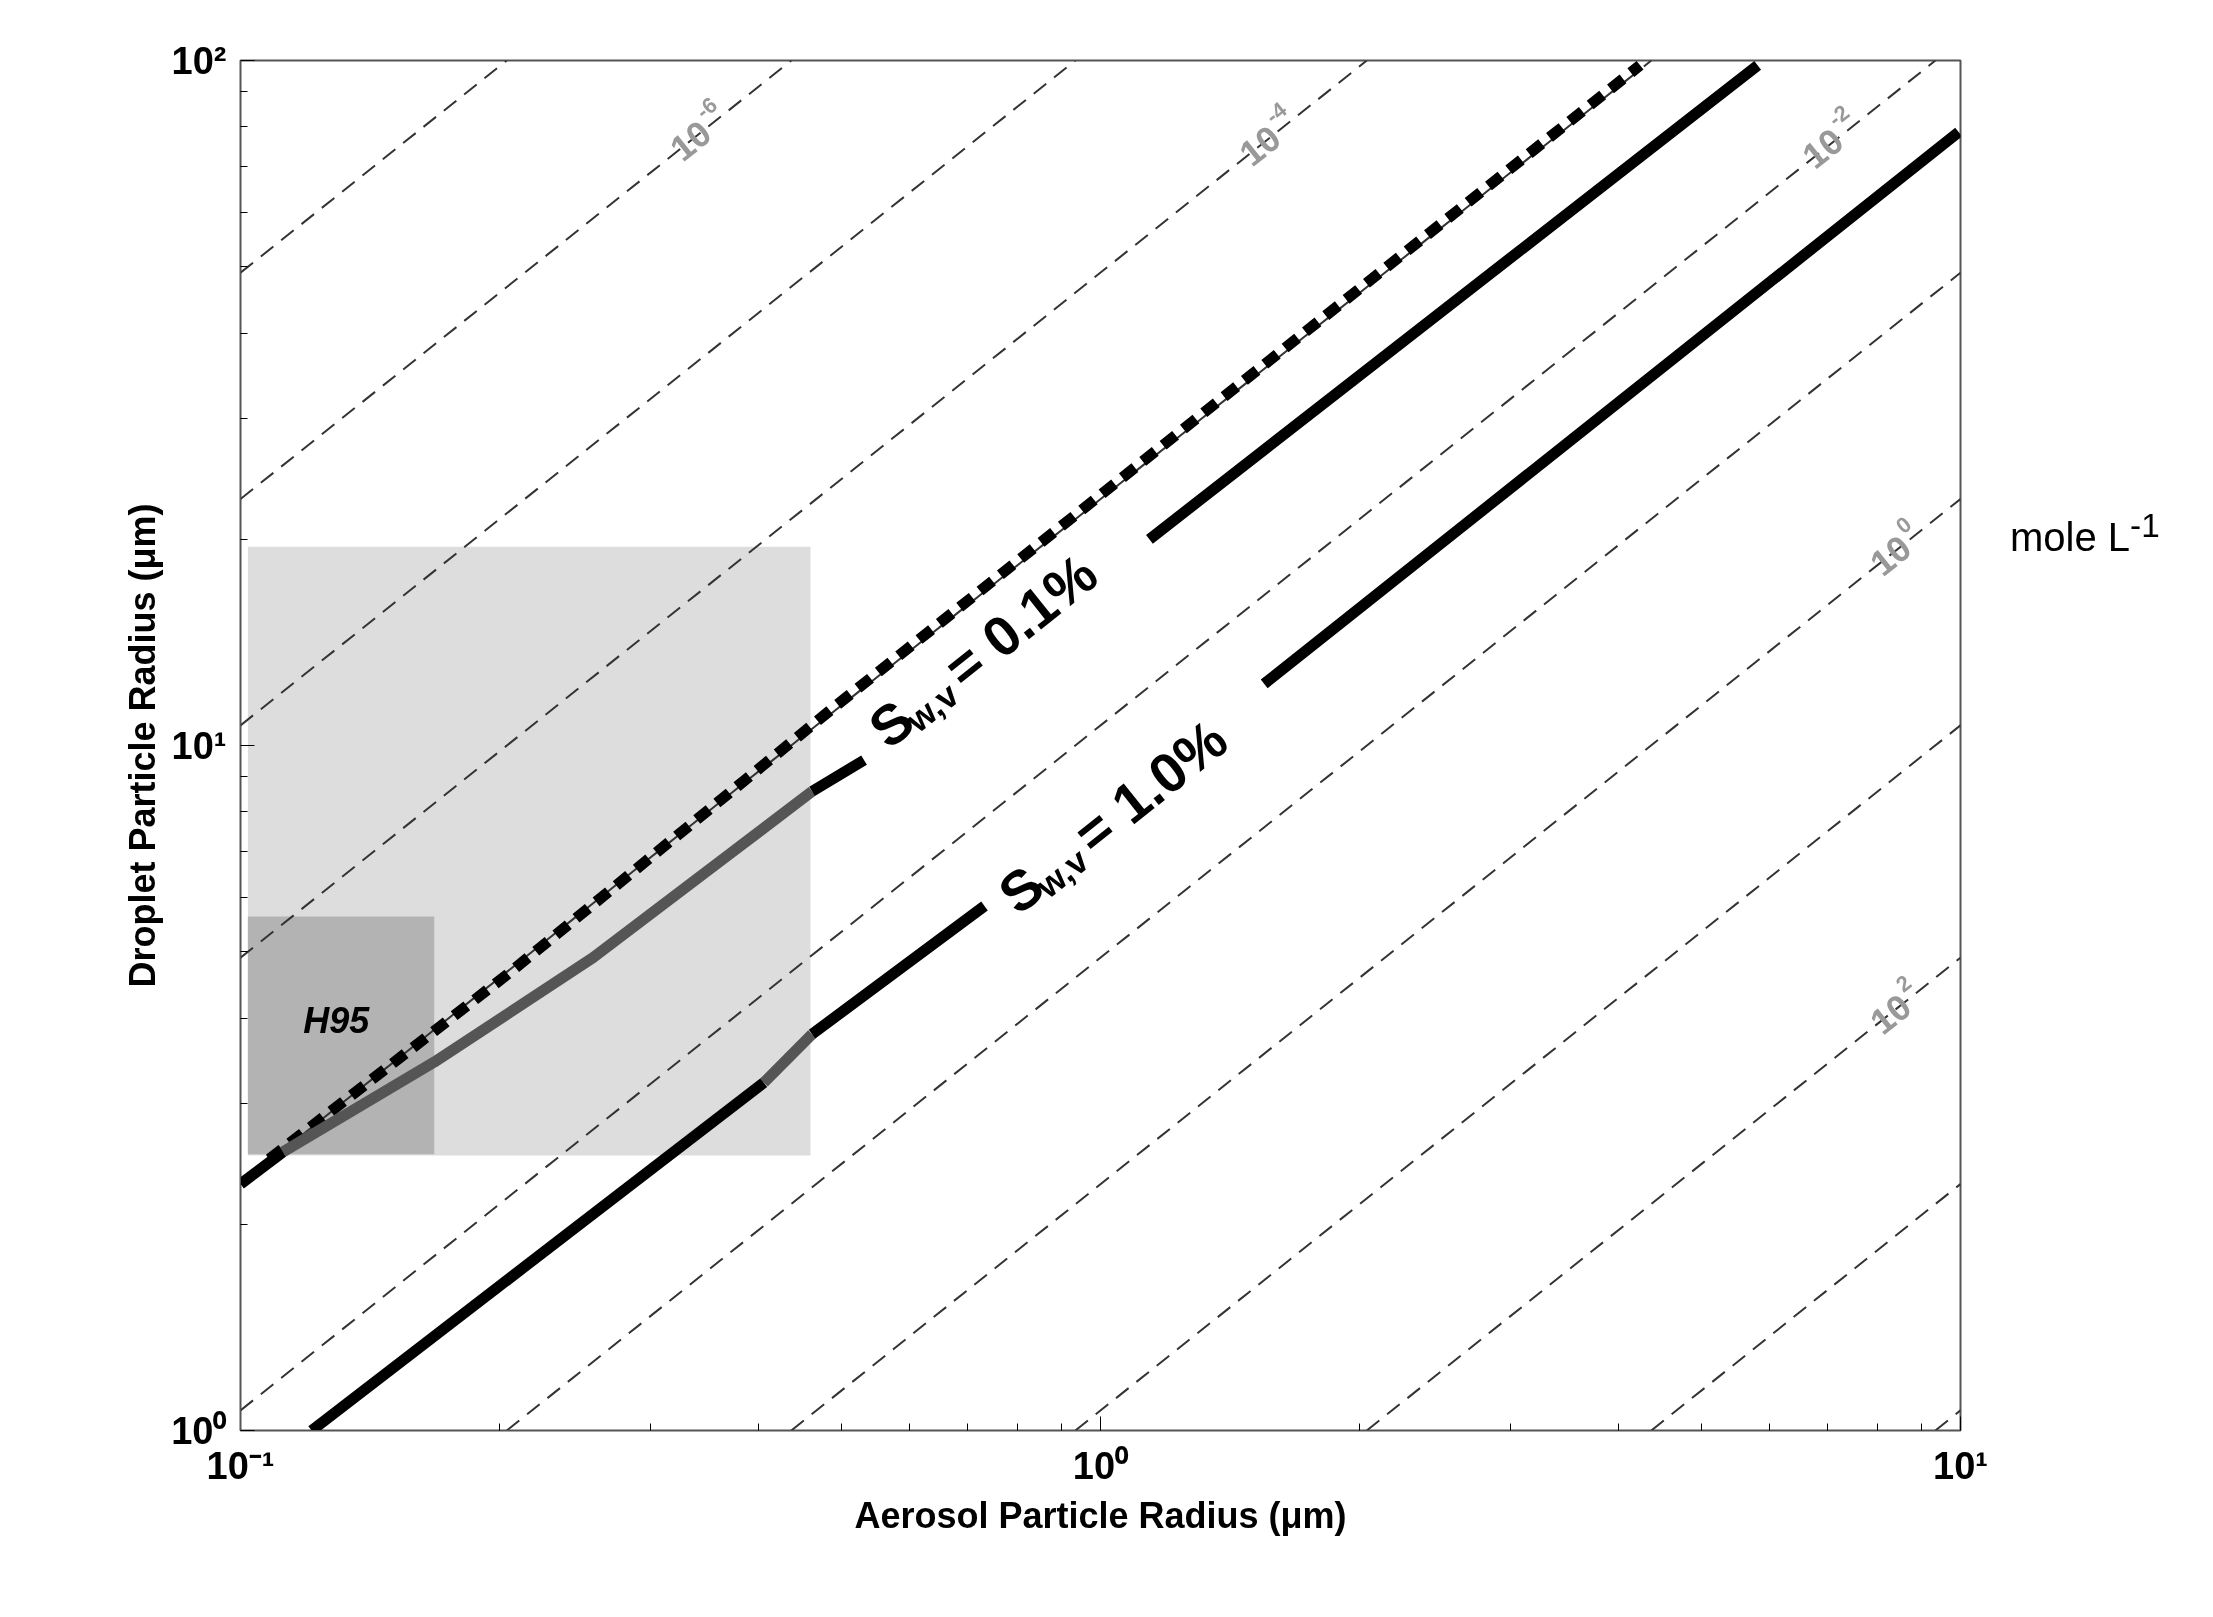 This screenshot has height=1617, width=2213. I want to click on annotation: 10-6, so click(692, 131).